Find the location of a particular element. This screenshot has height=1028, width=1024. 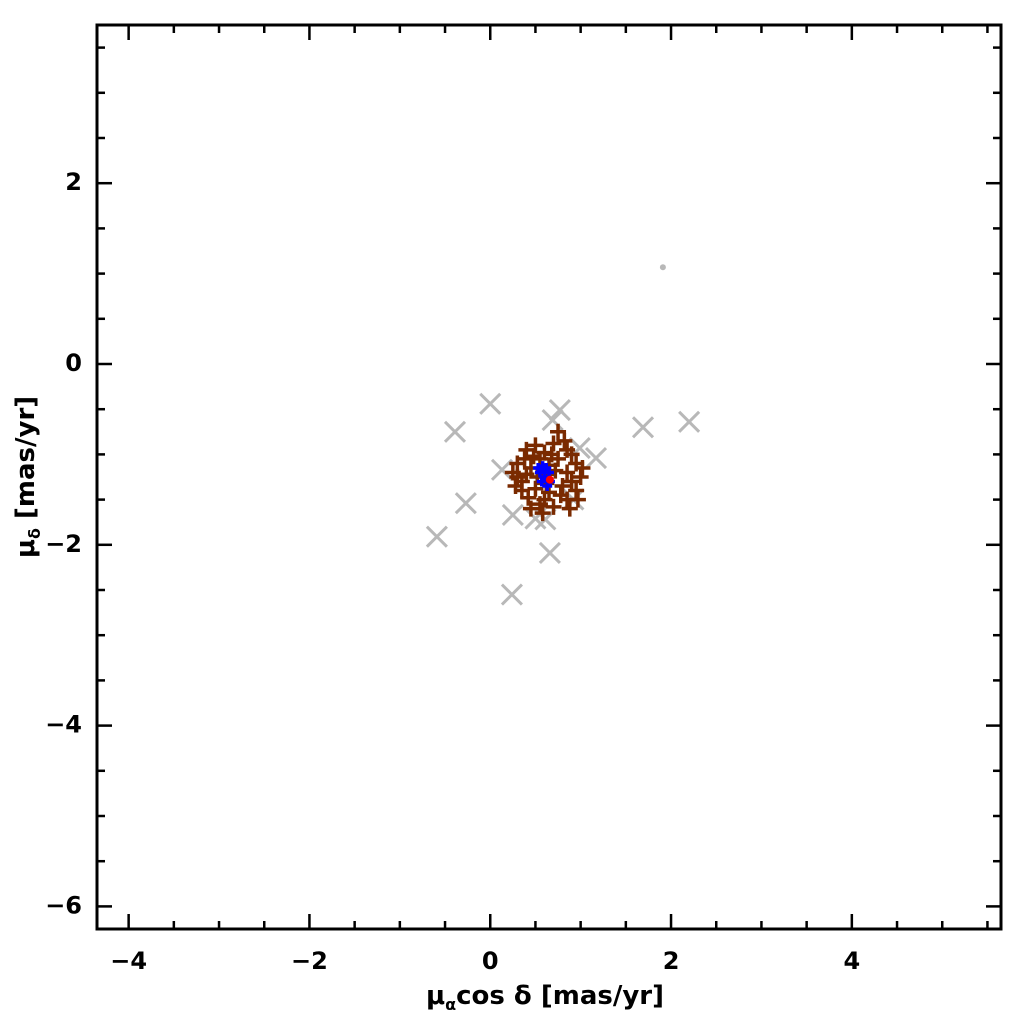

y-tick-label: 2 is located at coordinates (73, 182).